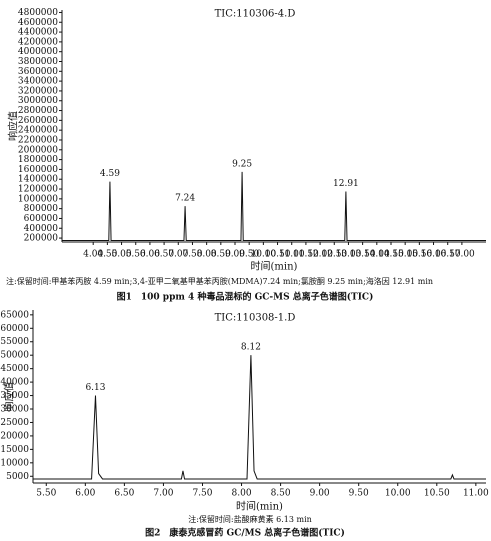  Describe the element at coordinates (38, 72) in the screenshot. I see `y-tick-label: 3600000` at that location.